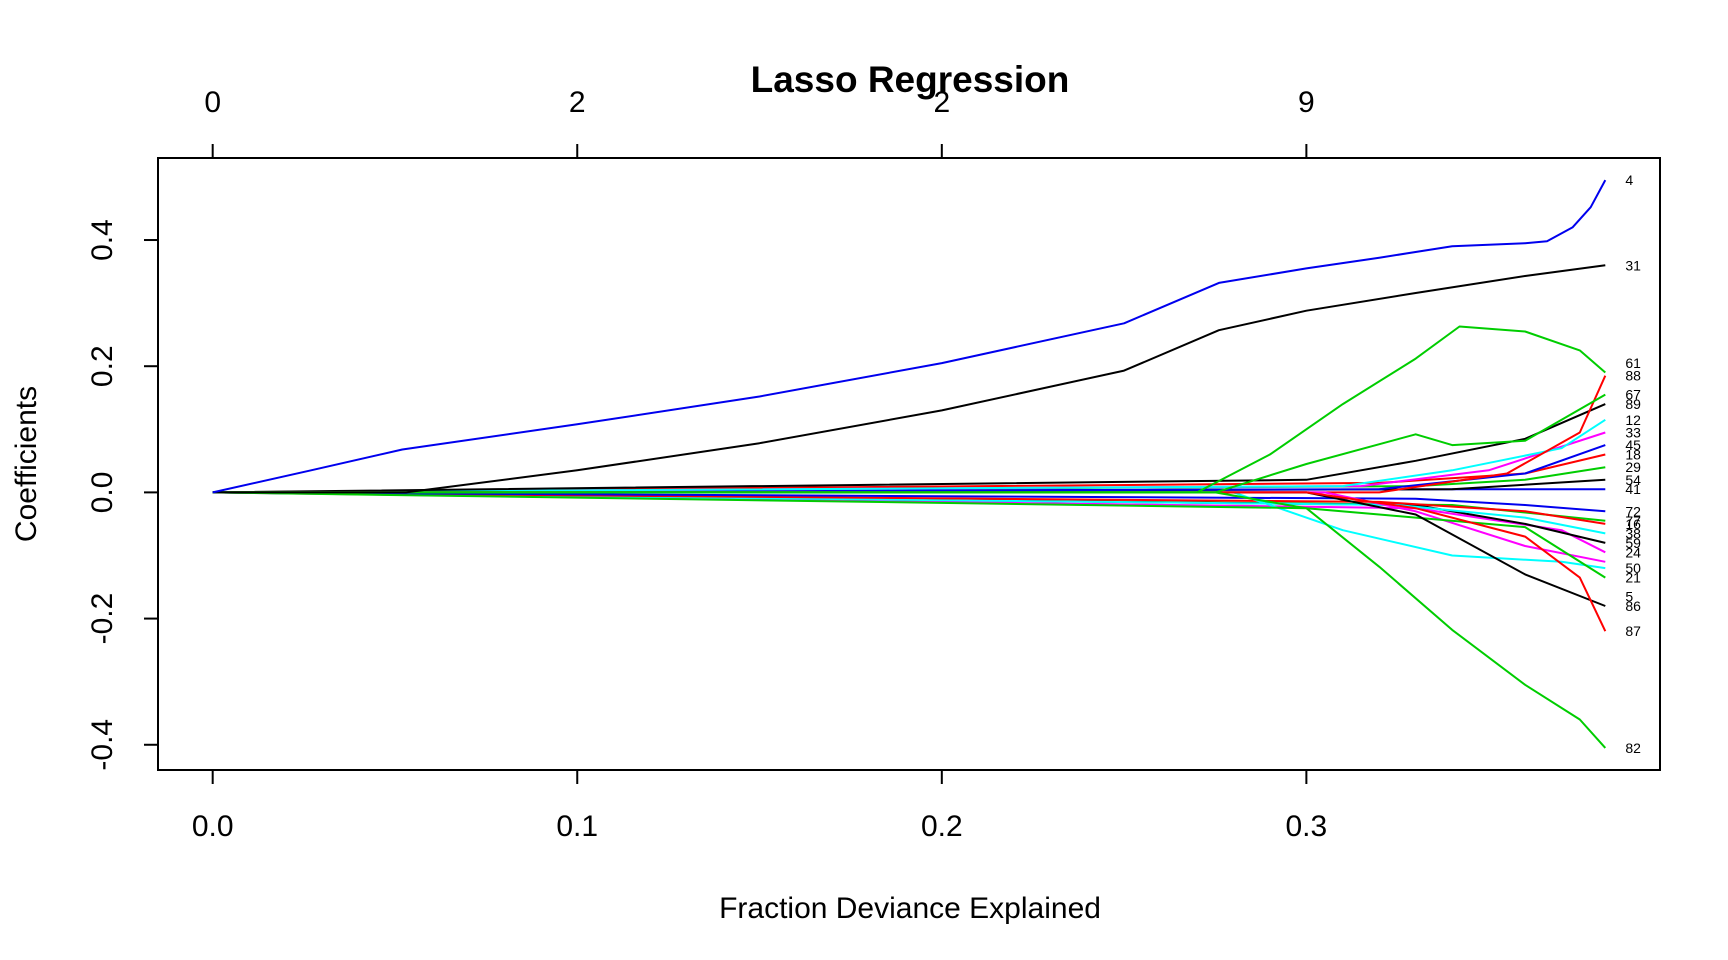 The width and height of the screenshot is (1728, 960). I want to click on y-tick-label: 0.0, so click(102, 493).